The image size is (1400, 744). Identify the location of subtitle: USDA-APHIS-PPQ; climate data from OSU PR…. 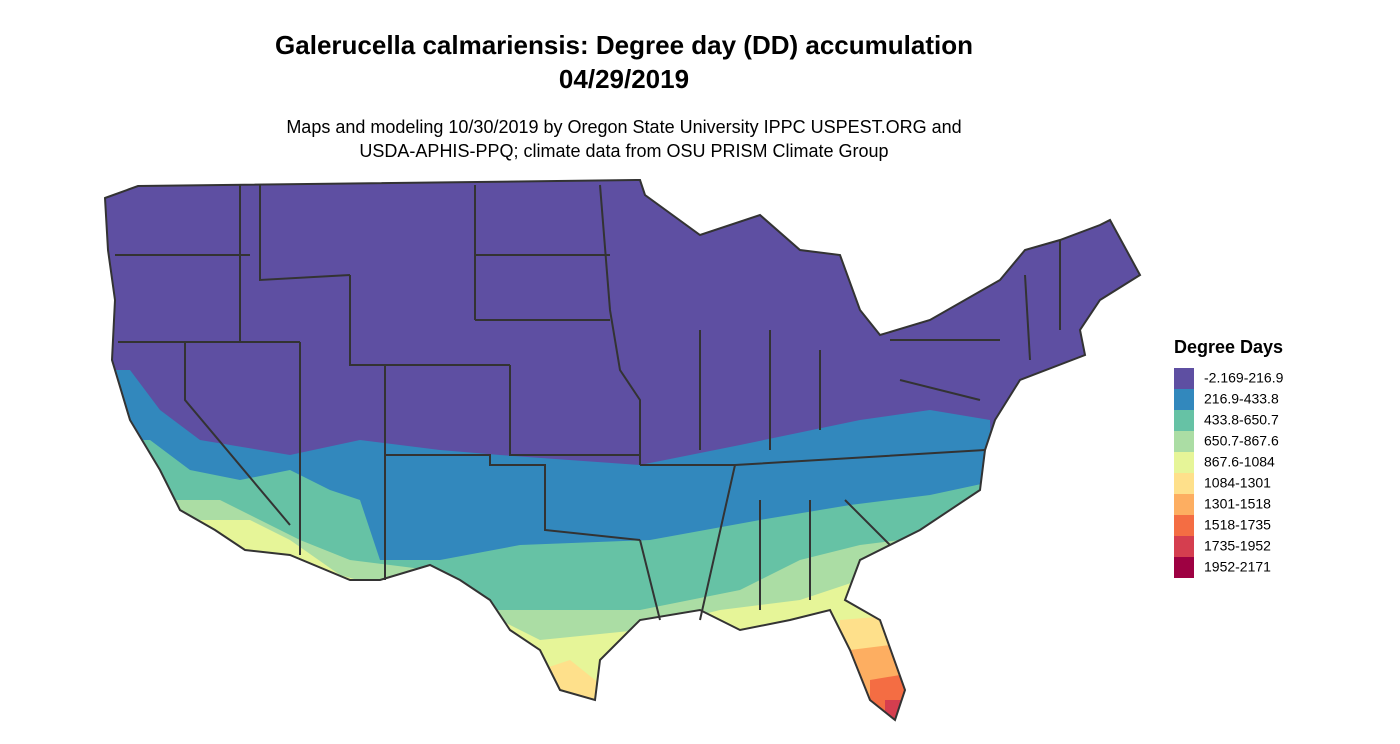
(623, 151).